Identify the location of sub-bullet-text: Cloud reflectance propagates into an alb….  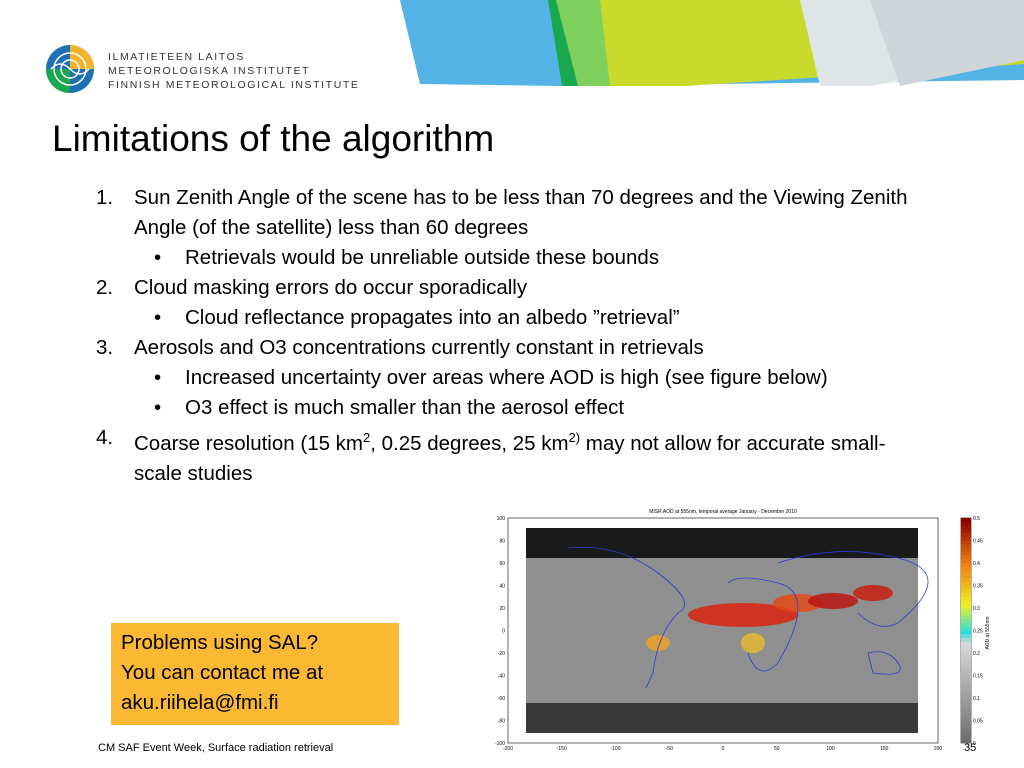
(432, 317).